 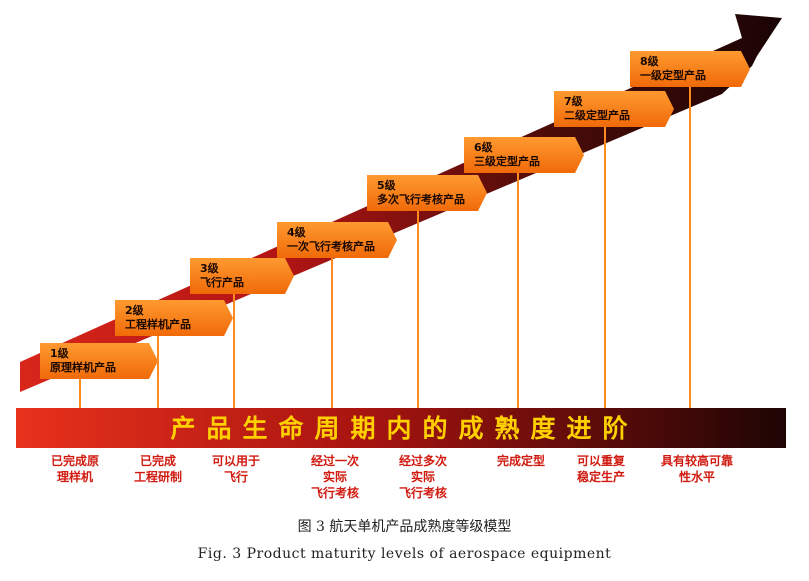 I want to click on level-tag-text-1: 1级 原理样机产品, so click(x=83, y=361).